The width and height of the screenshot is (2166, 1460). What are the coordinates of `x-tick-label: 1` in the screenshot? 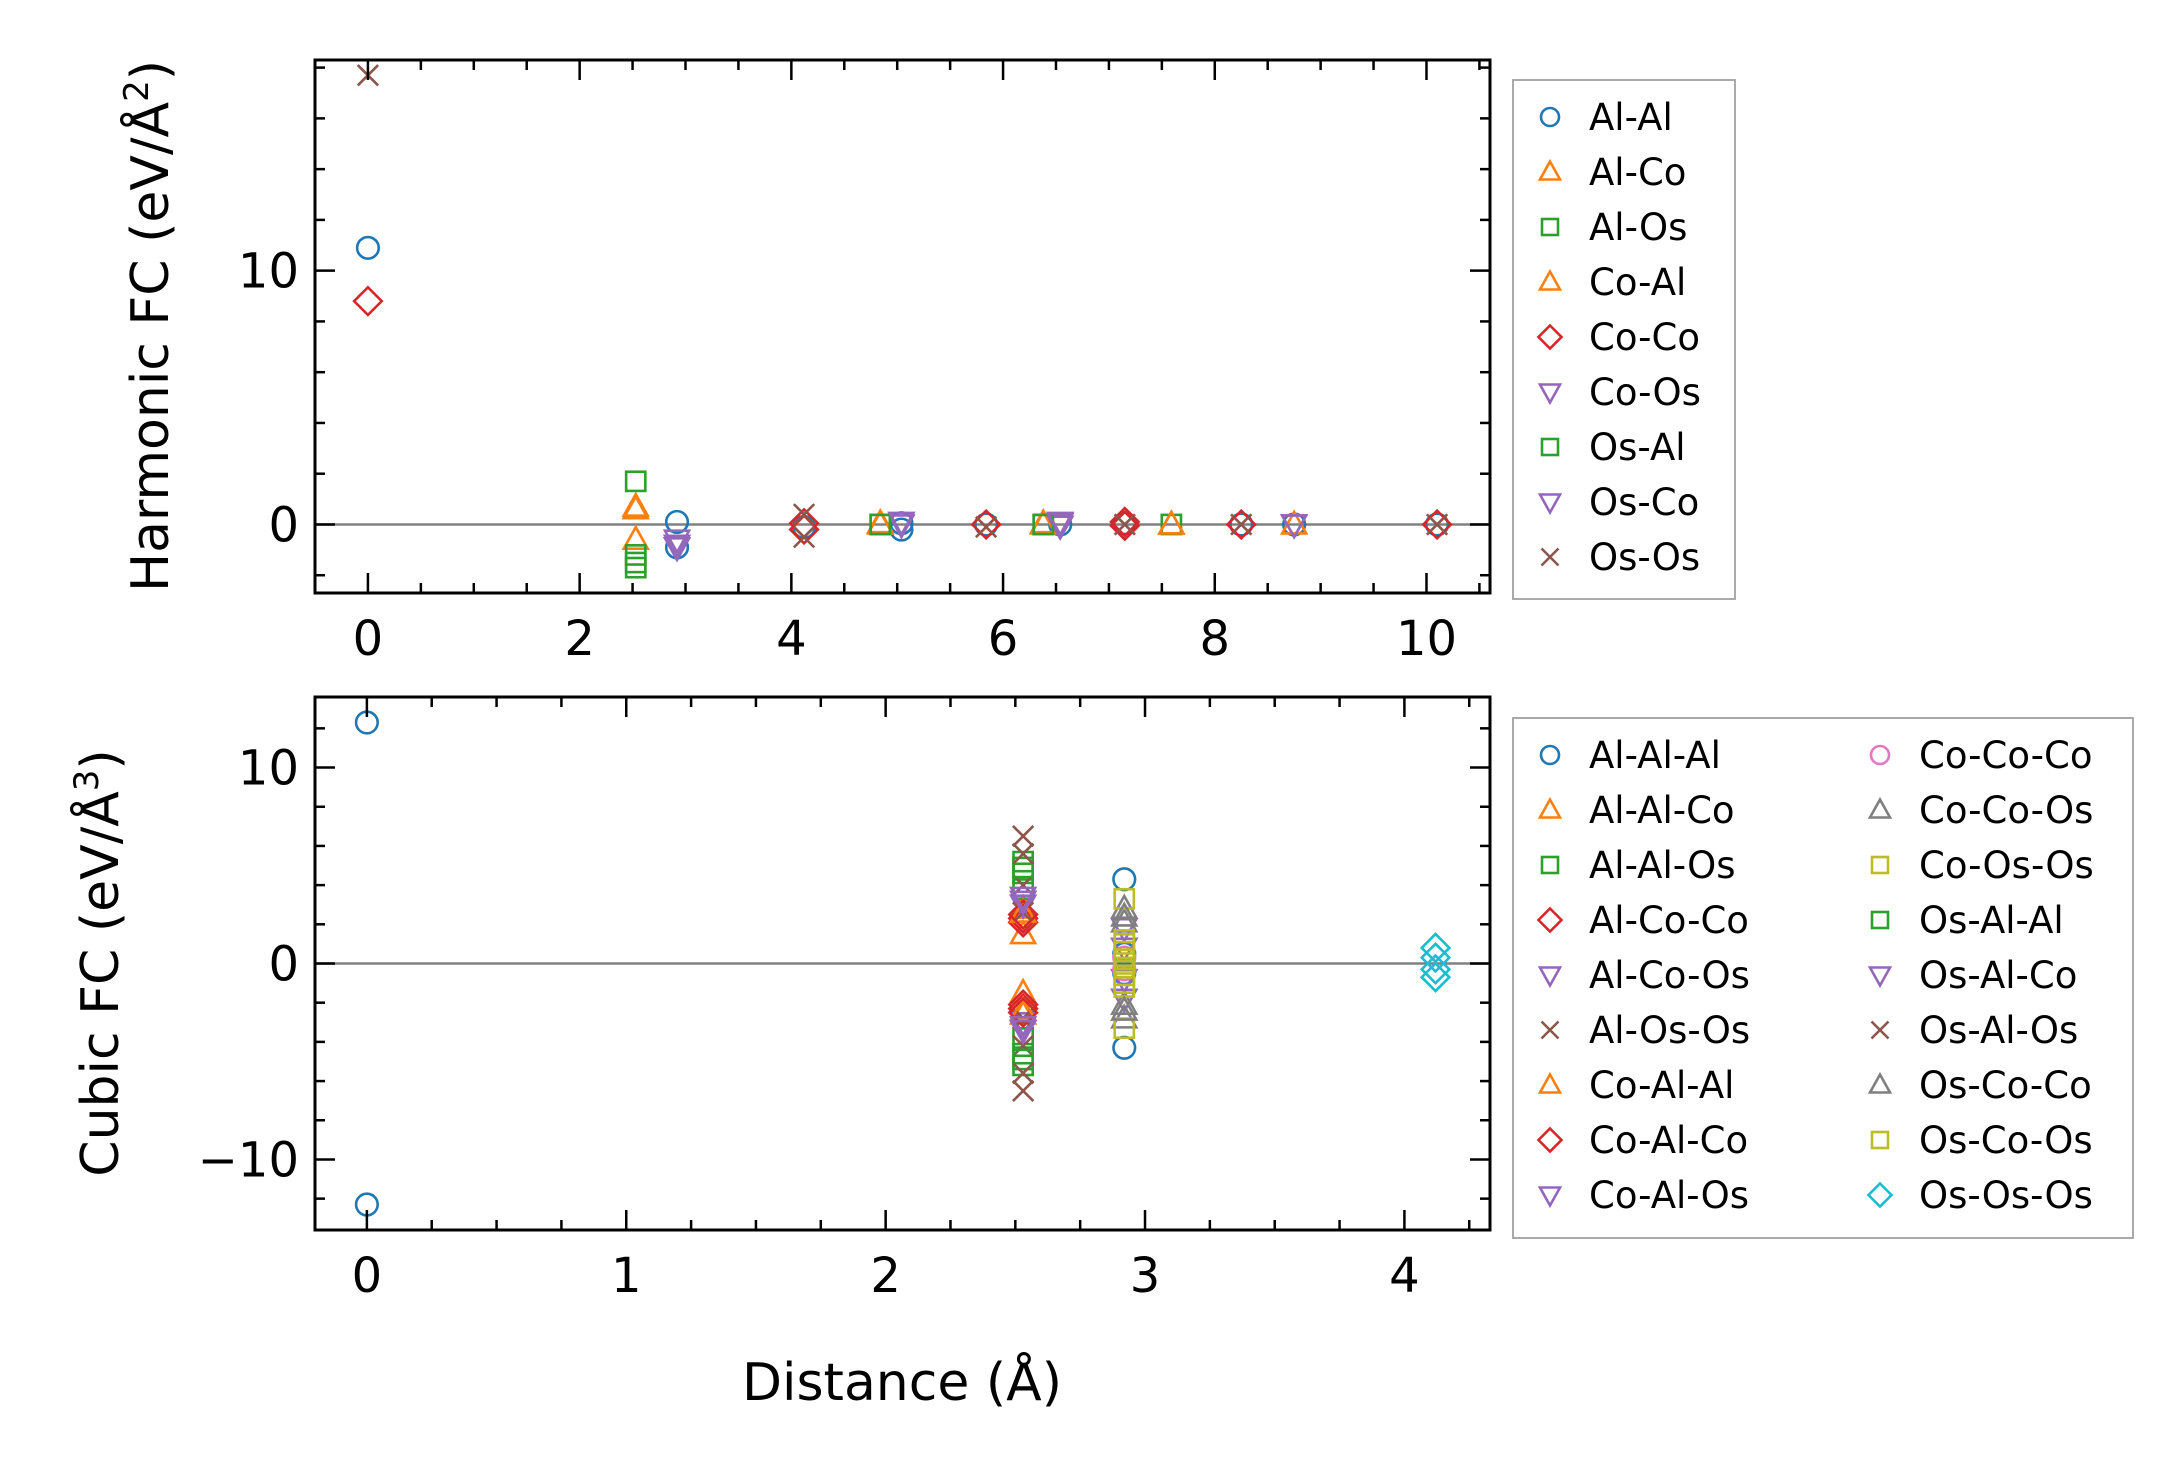 It's located at (626, 1276).